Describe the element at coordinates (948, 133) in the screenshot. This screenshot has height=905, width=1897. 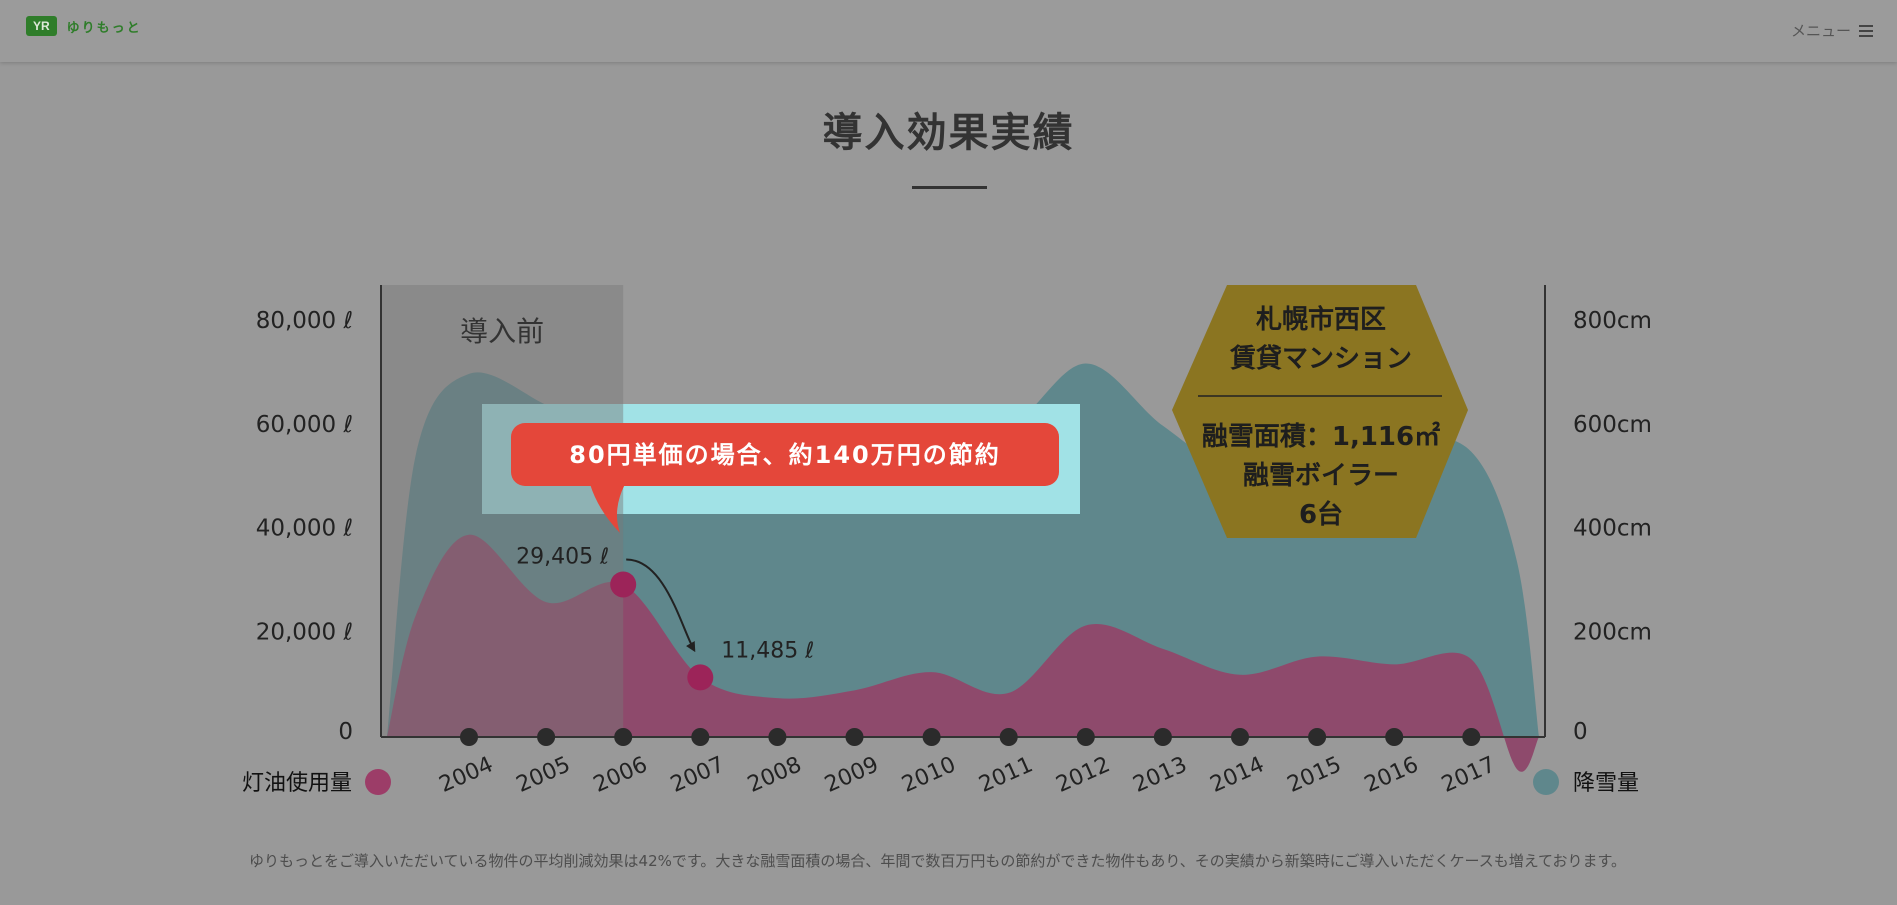
I see `page-title: 導入効果実績` at that location.